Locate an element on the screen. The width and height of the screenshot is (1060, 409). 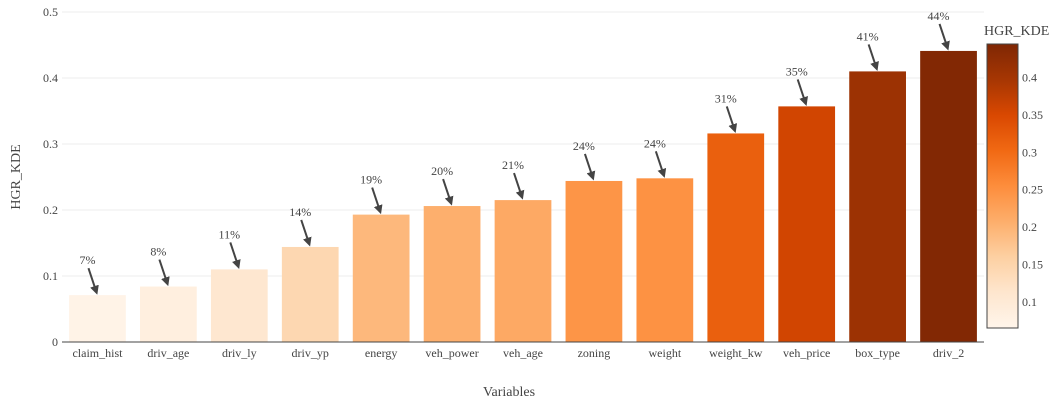
x-tick-label: energy is located at coordinates (381, 353).